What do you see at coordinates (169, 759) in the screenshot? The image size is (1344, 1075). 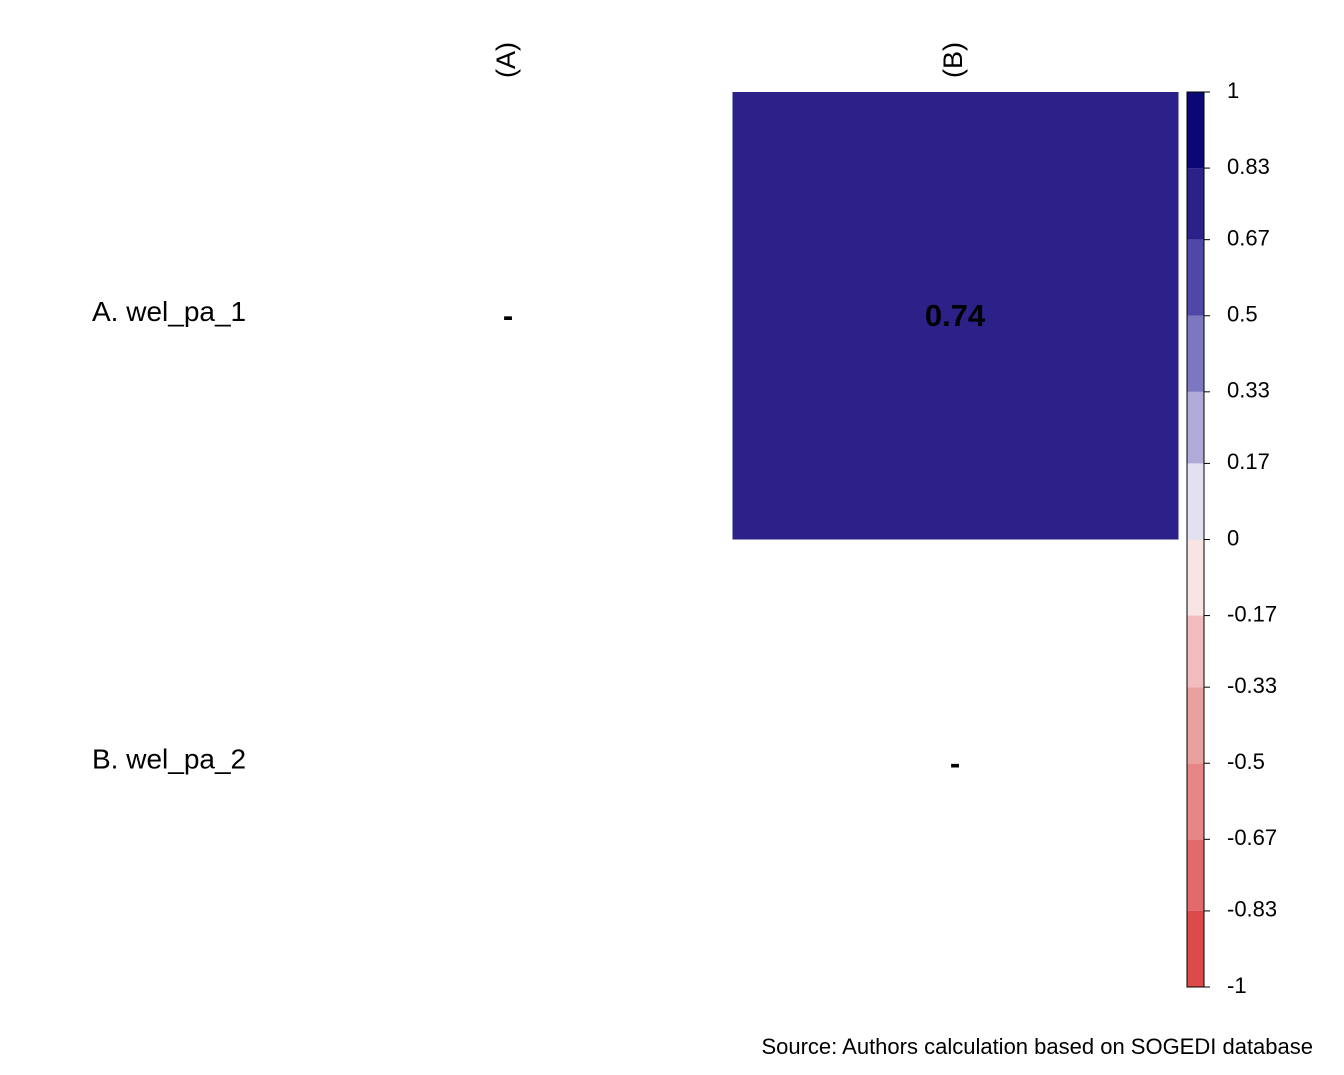 I see `row-label: B. wel_pa_2` at bounding box center [169, 759].